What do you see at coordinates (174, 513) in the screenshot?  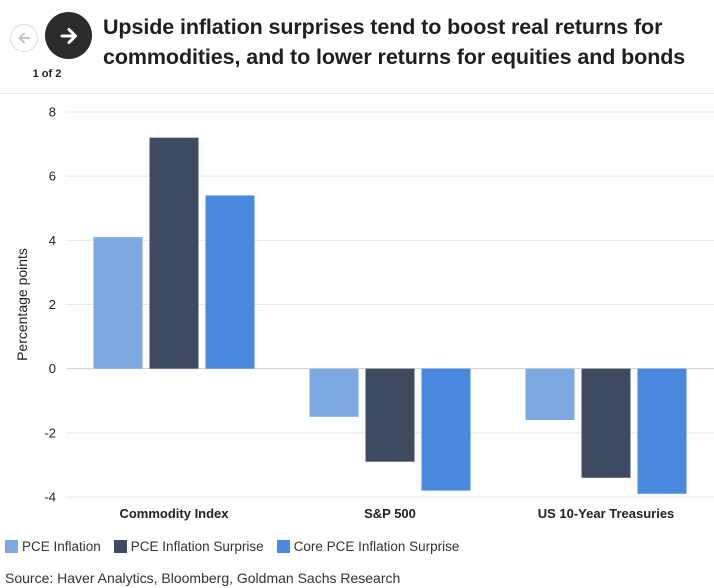 I see `x-category-label: Commodity Index` at bounding box center [174, 513].